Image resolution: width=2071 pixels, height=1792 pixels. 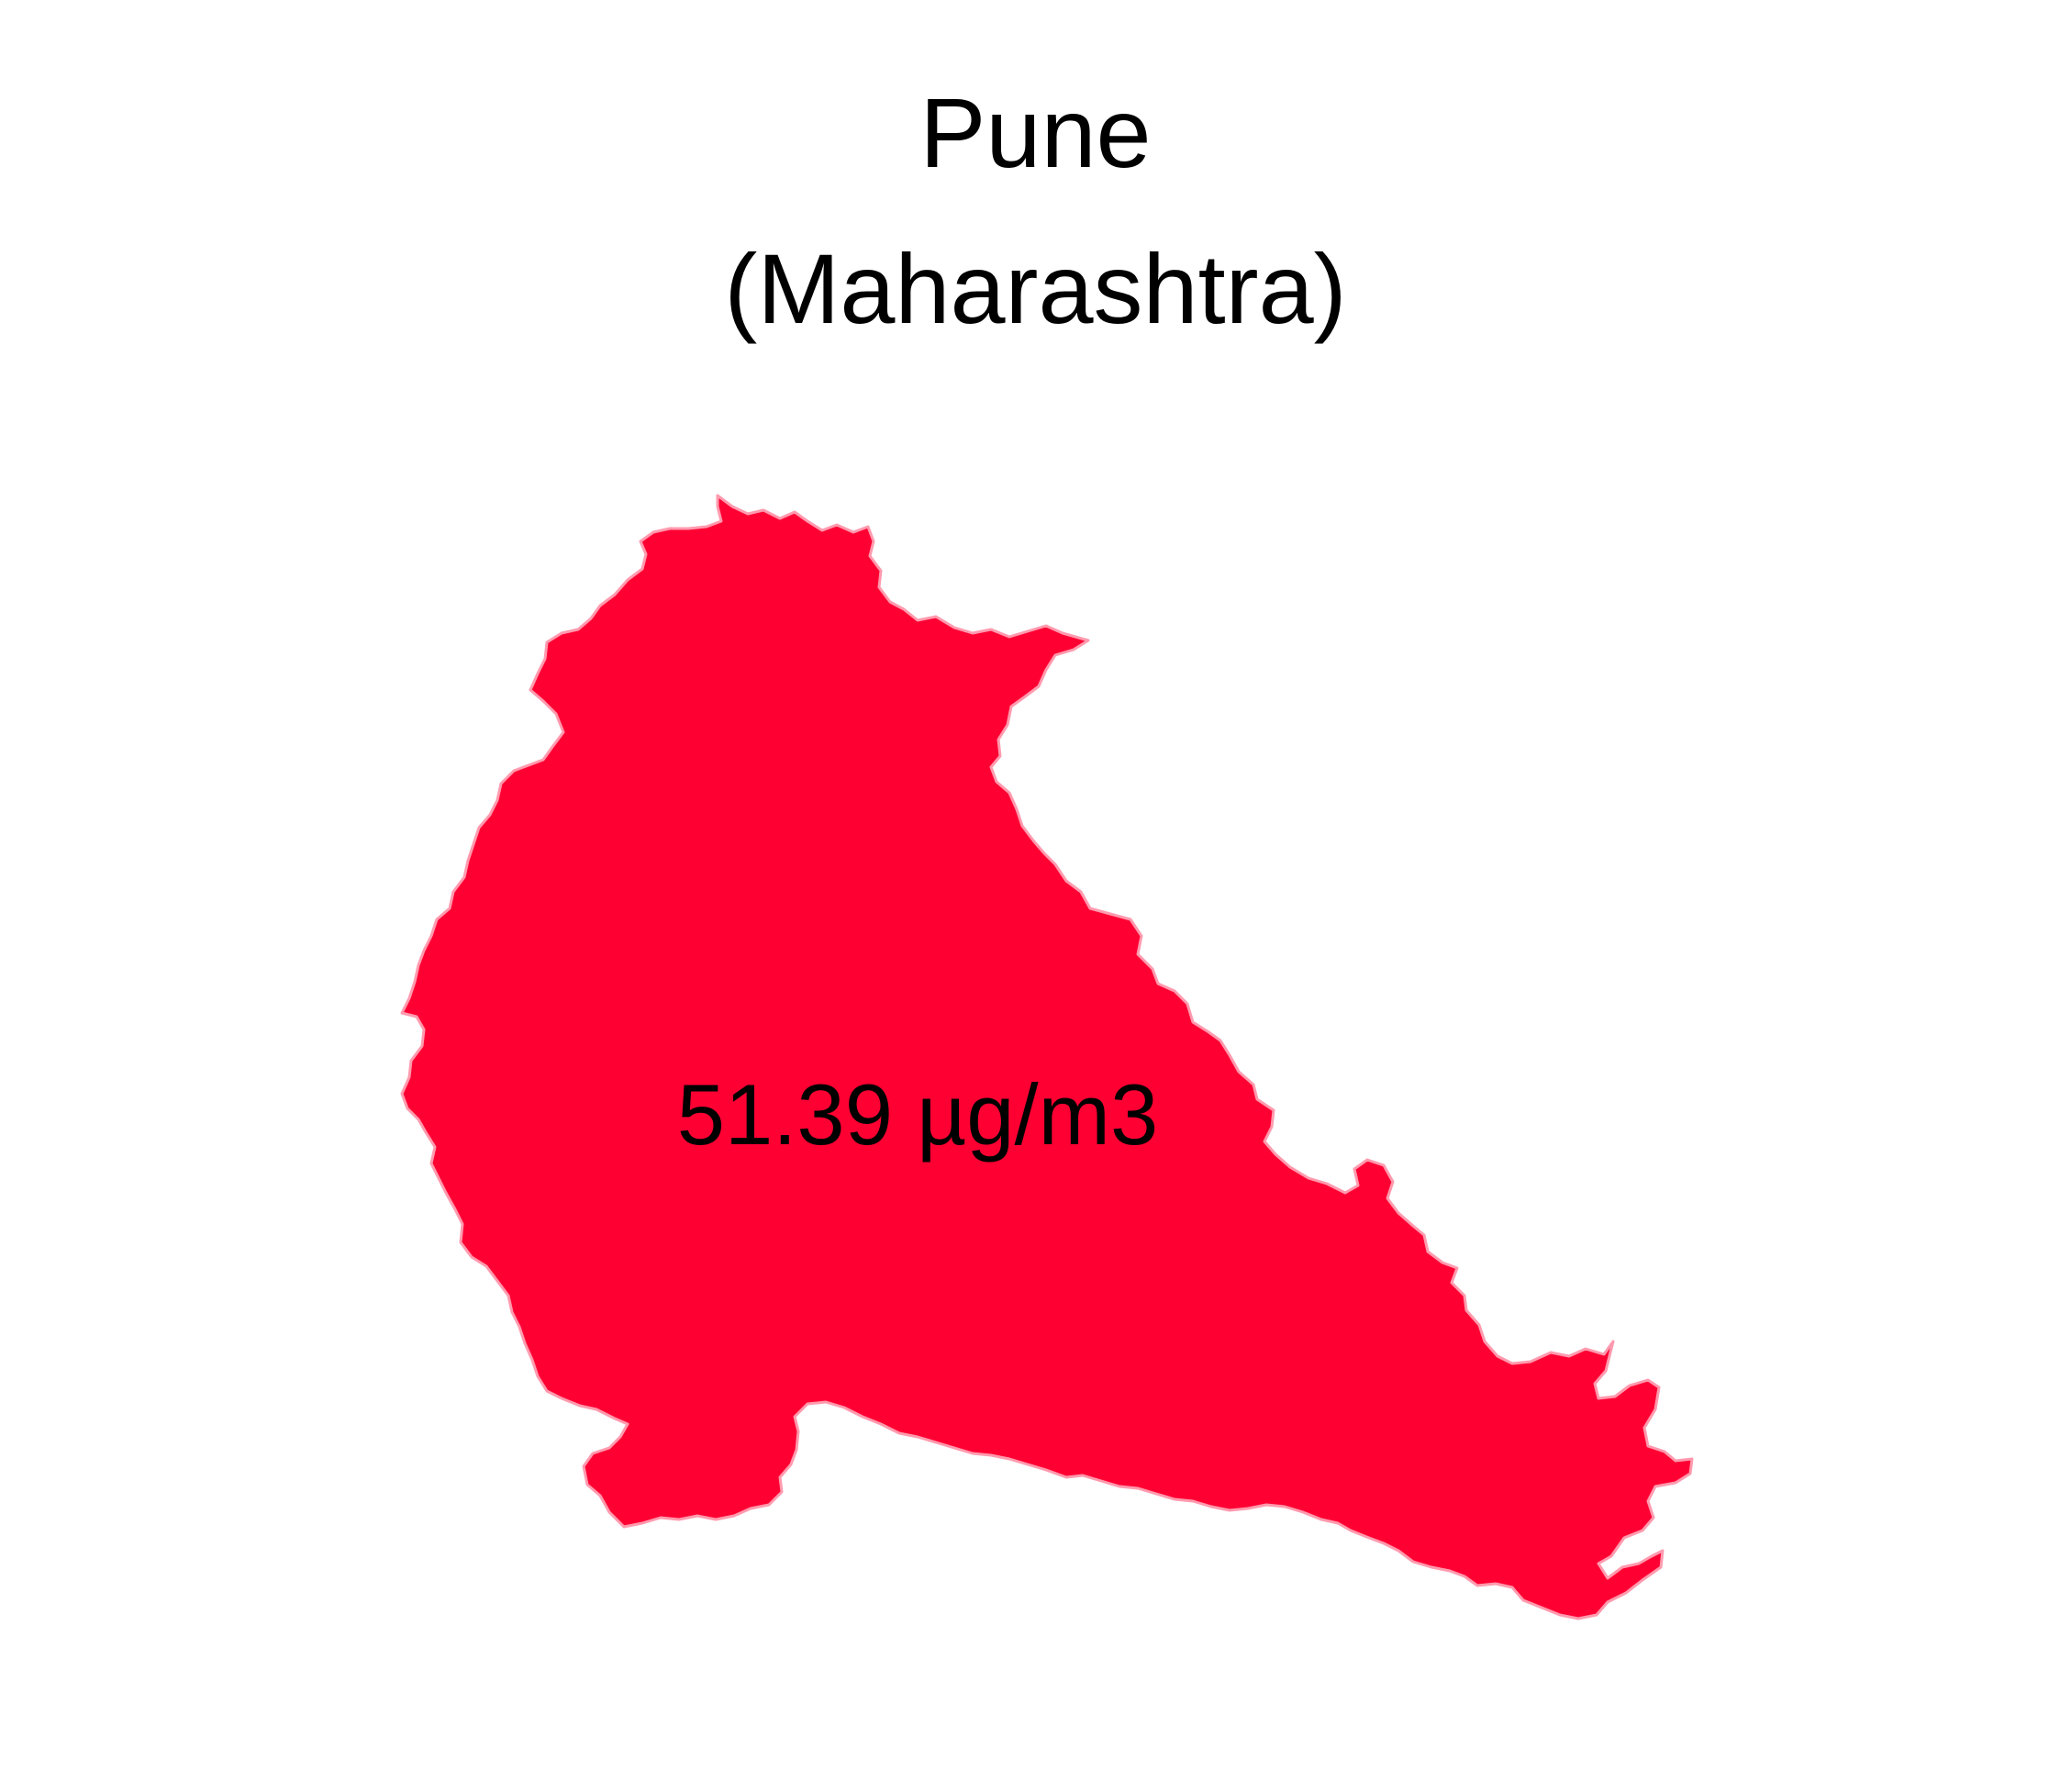 What do you see at coordinates (1035, 132) in the screenshot?
I see `district-title: Pune` at bounding box center [1035, 132].